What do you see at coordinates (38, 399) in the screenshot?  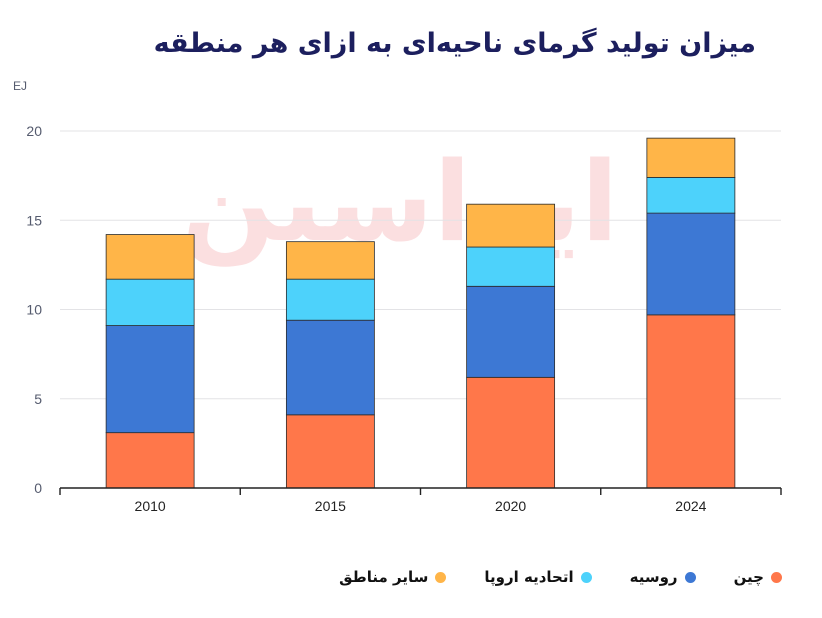 I see `y-tick-label: 5` at bounding box center [38, 399].